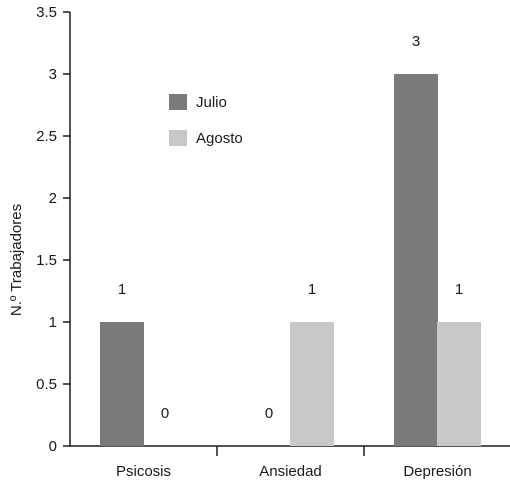 This screenshot has height=484, width=510. Describe the element at coordinates (16, 260) in the screenshot. I see `y-axis-title: N.º Trabajadores` at that location.